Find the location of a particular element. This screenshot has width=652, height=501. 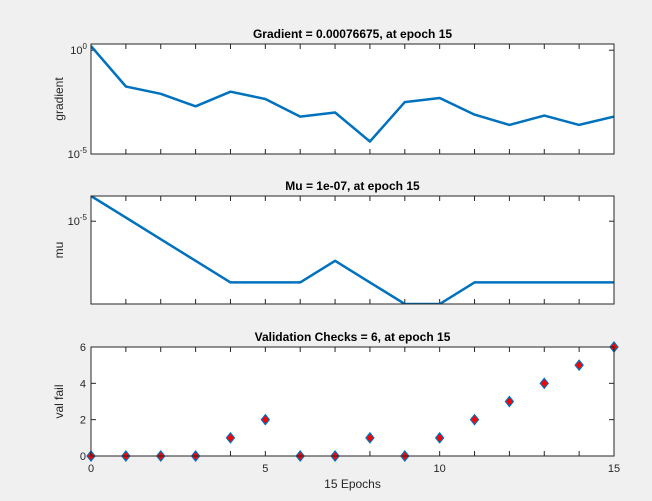

chart-title: Mu = 1e-07, at epoch 15 is located at coordinates (352, 186).